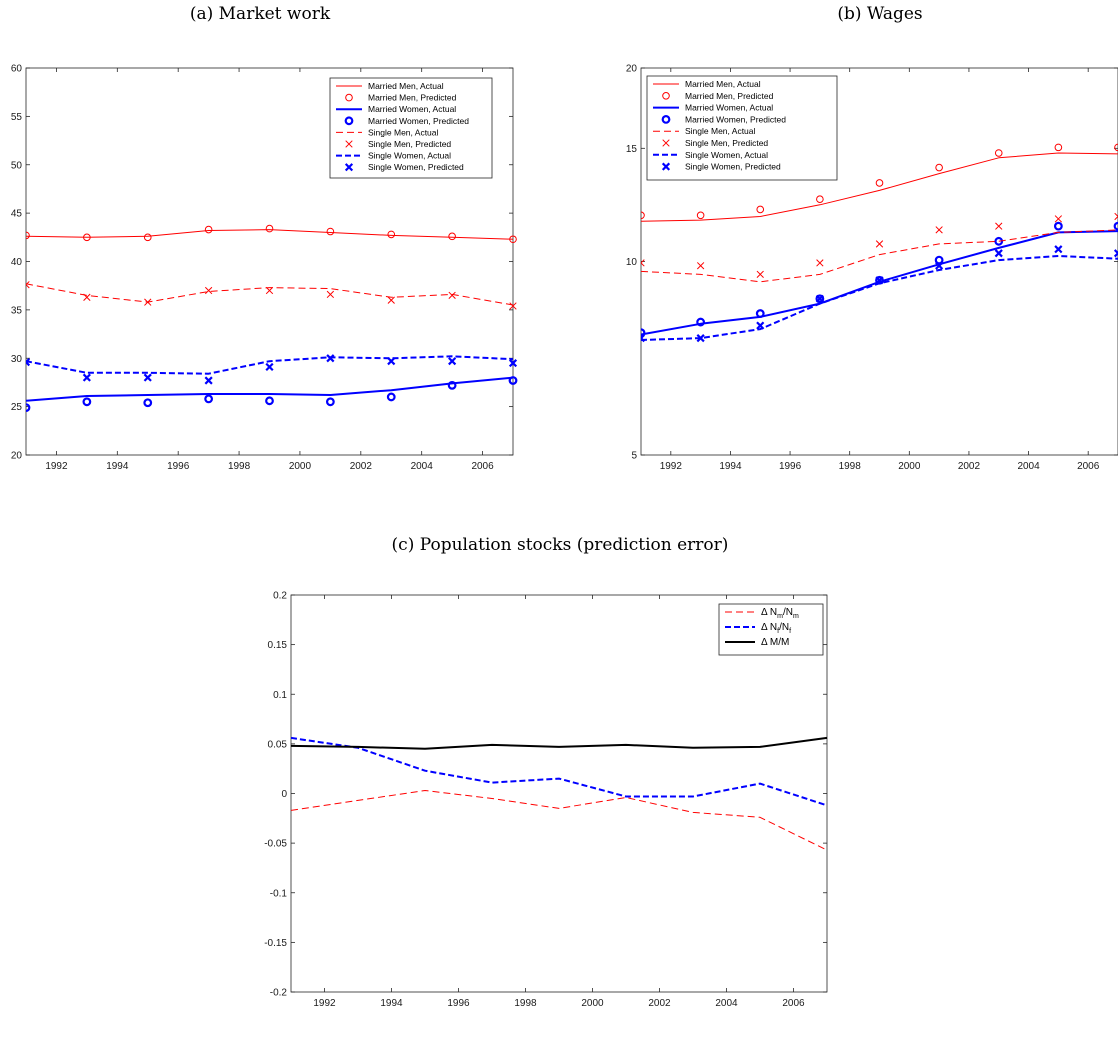 This screenshot has height=1043, width=1118. I want to click on legend-label-single-women-actual: Single Women, Actual, so click(726, 155).